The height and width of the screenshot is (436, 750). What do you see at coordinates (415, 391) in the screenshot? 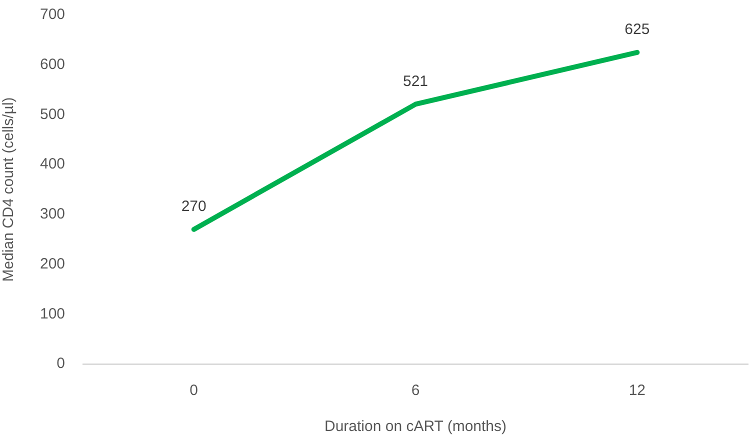
I see `x-tick-label: 6` at bounding box center [415, 391].